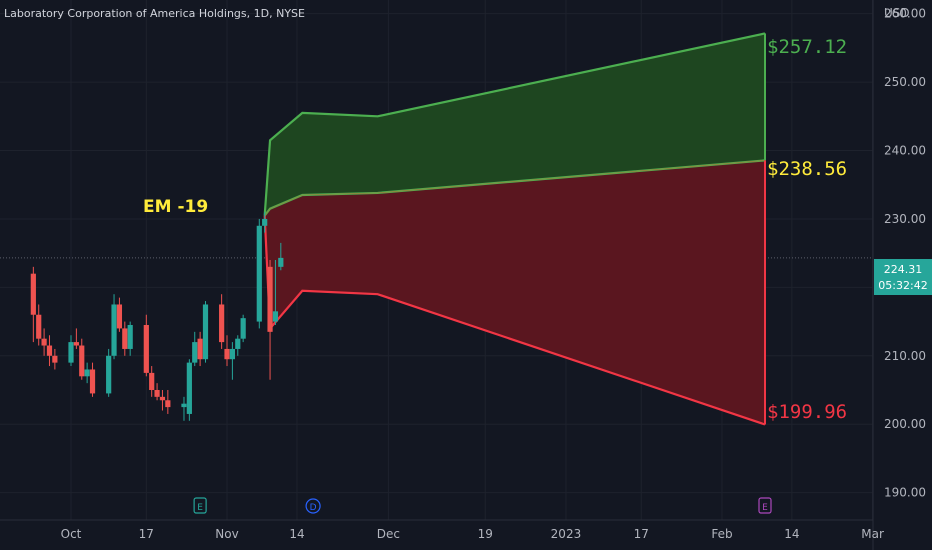 Image resolution: width=932 pixels, height=550 pixels. Describe the element at coordinates (903, 269) in the screenshot. I see `price-badge-value: 224.31` at that location.